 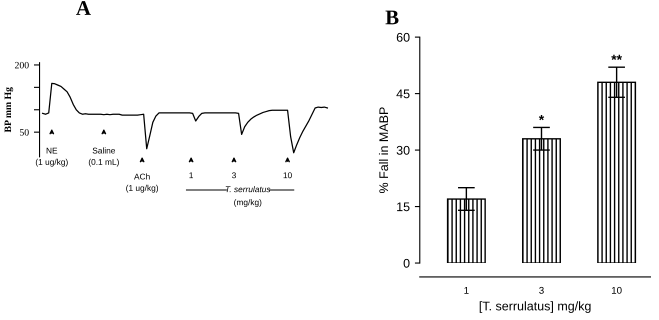 I want to click on chart-title: B, so click(x=392, y=17).